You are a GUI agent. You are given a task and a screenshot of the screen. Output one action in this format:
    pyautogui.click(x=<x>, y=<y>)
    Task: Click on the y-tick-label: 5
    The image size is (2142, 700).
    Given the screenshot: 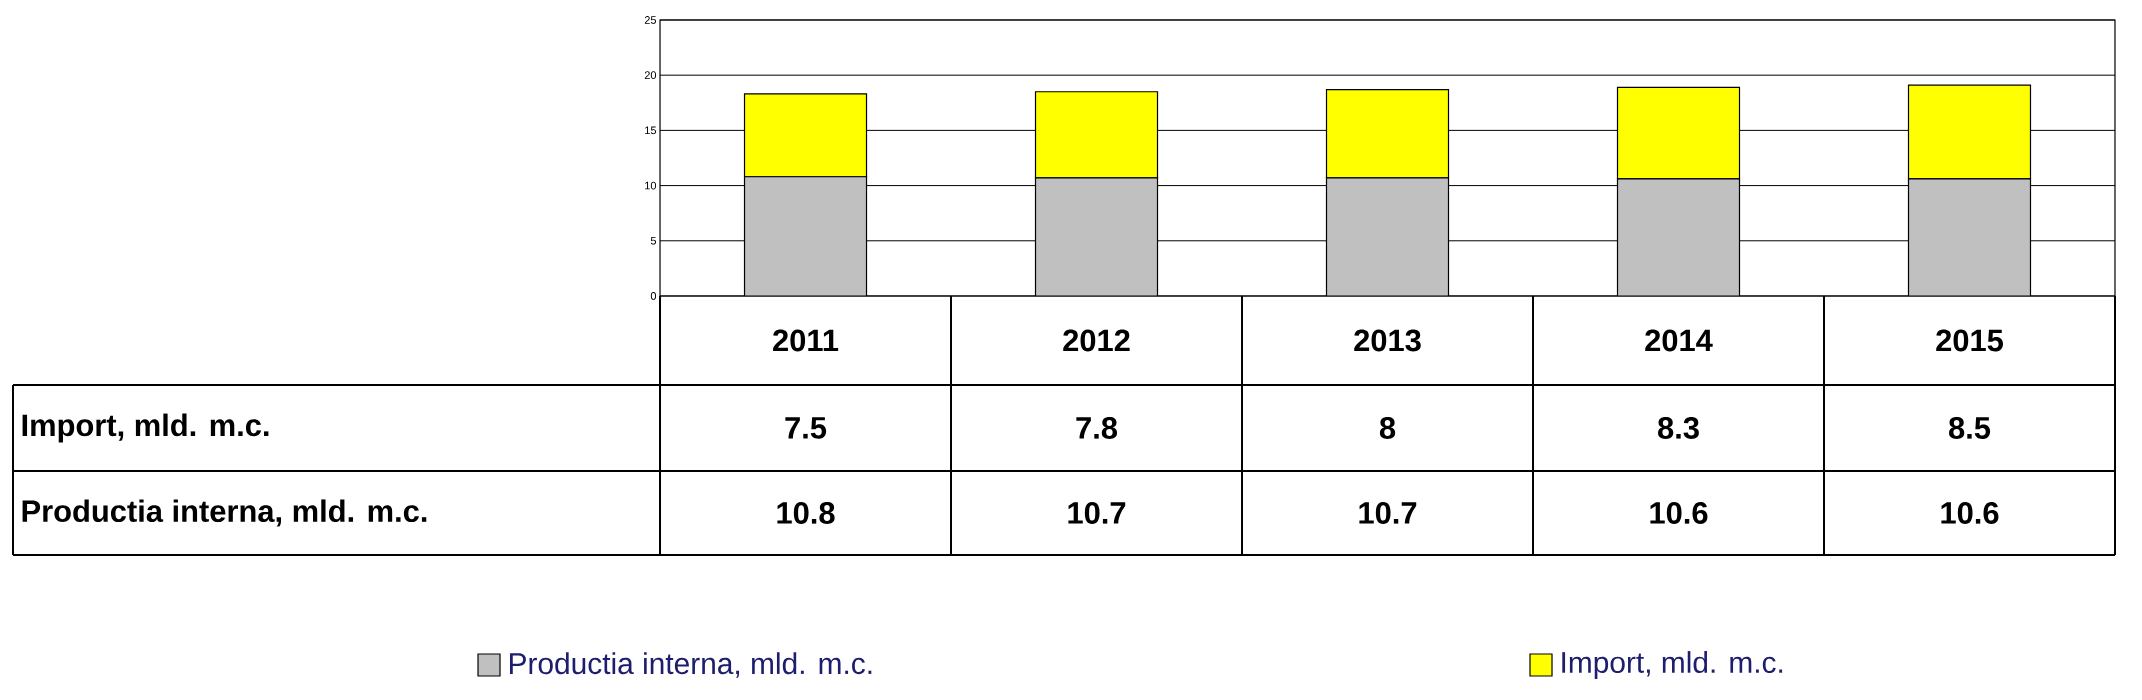 What is the action you would take?
    pyautogui.click(x=653, y=240)
    